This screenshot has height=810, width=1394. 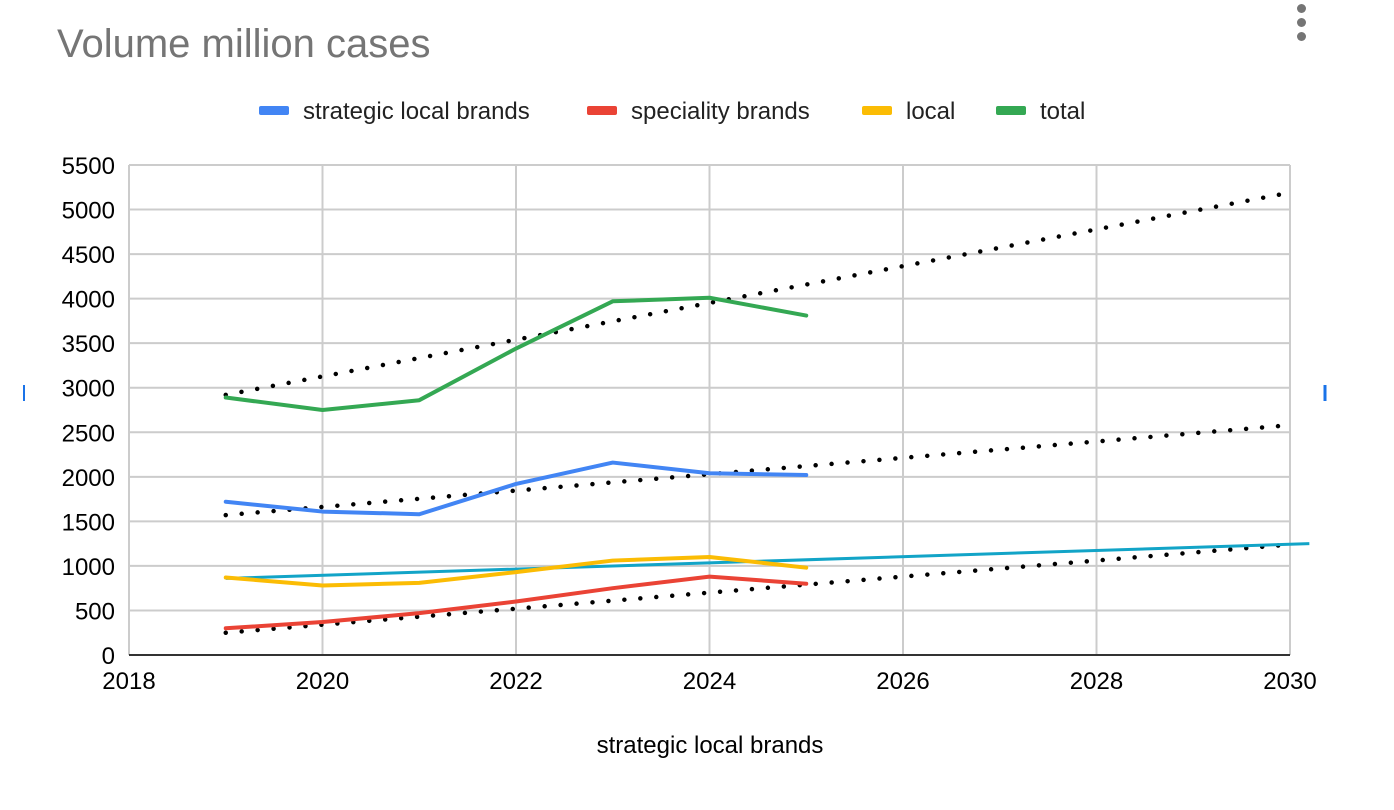 What do you see at coordinates (1062, 111) in the screenshot?
I see `legend-label: total` at bounding box center [1062, 111].